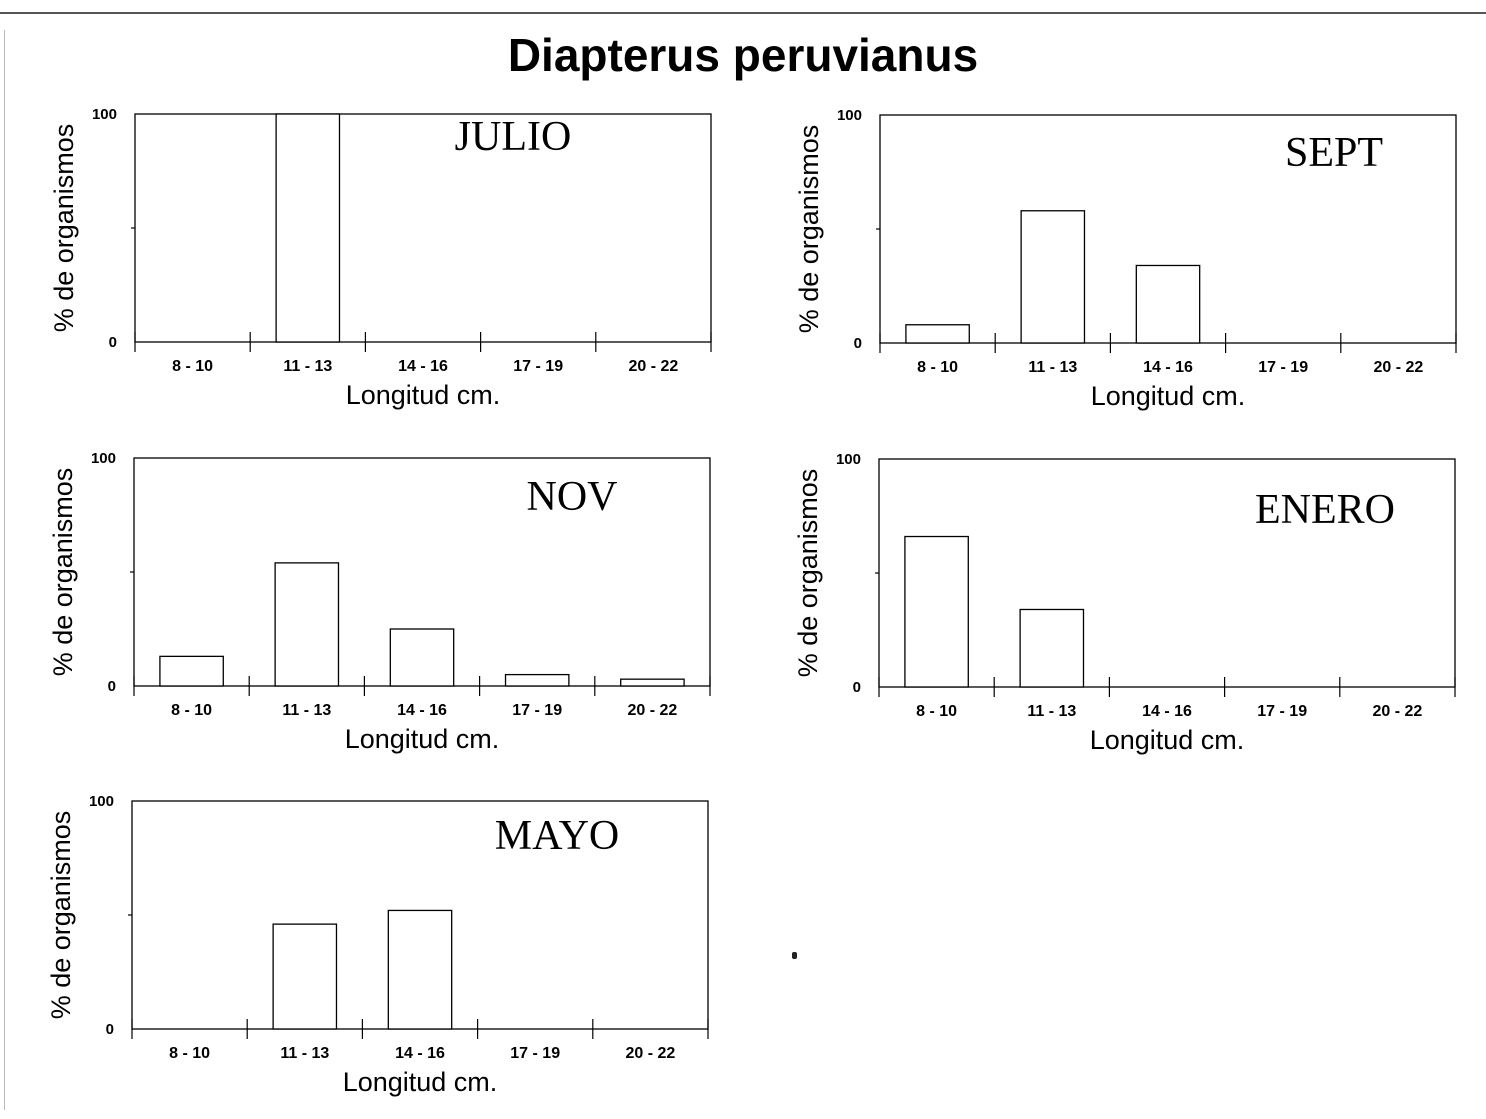 This screenshot has height=1119, width=1486. What do you see at coordinates (743, 13) in the screenshot?
I see `top-rule` at bounding box center [743, 13].